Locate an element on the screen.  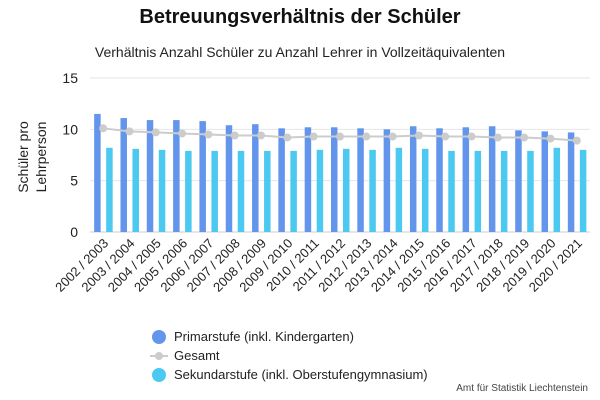
y-tick-label: 5 is located at coordinates (74, 181).